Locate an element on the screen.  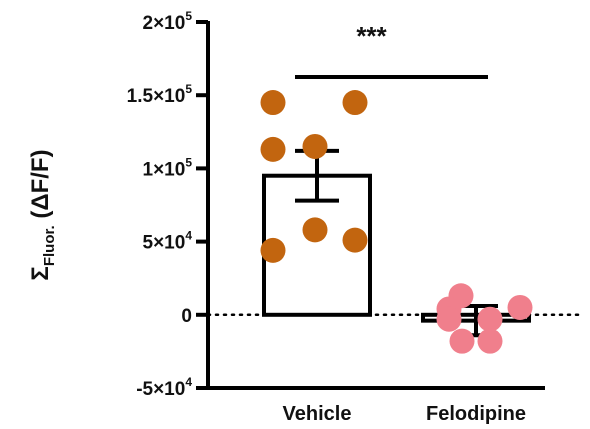
y-tick-label-1: 1.5×10⁵ is located at coordinates (160, 94).